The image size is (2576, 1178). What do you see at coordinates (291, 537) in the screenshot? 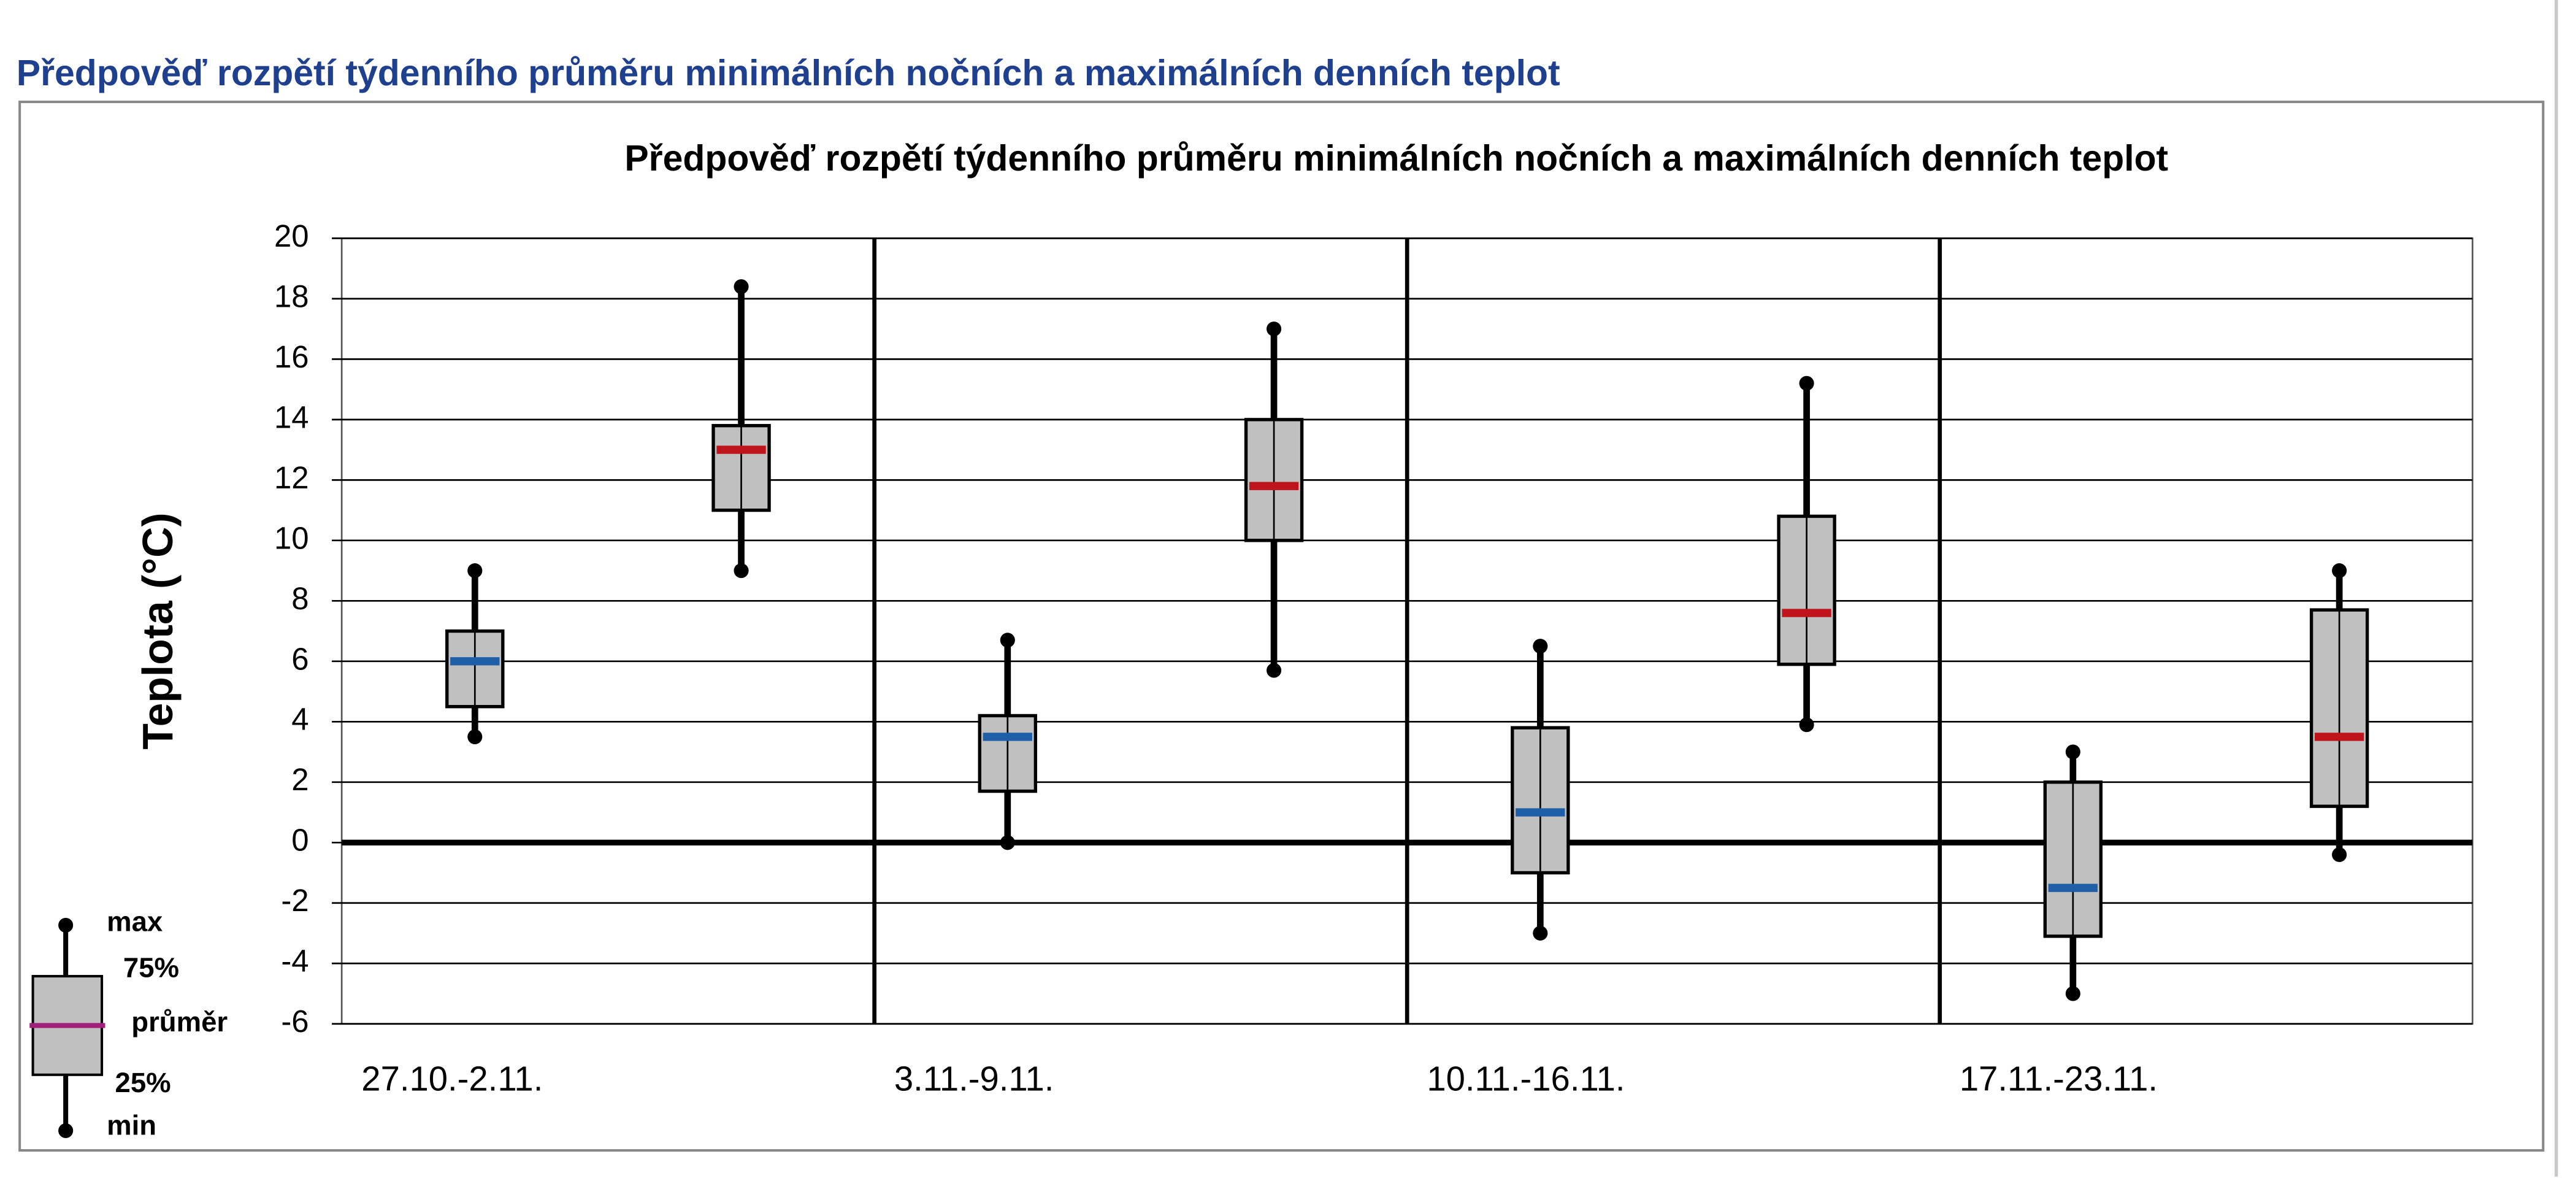
I see `y-tick-label: 10` at bounding box center [291, 537].